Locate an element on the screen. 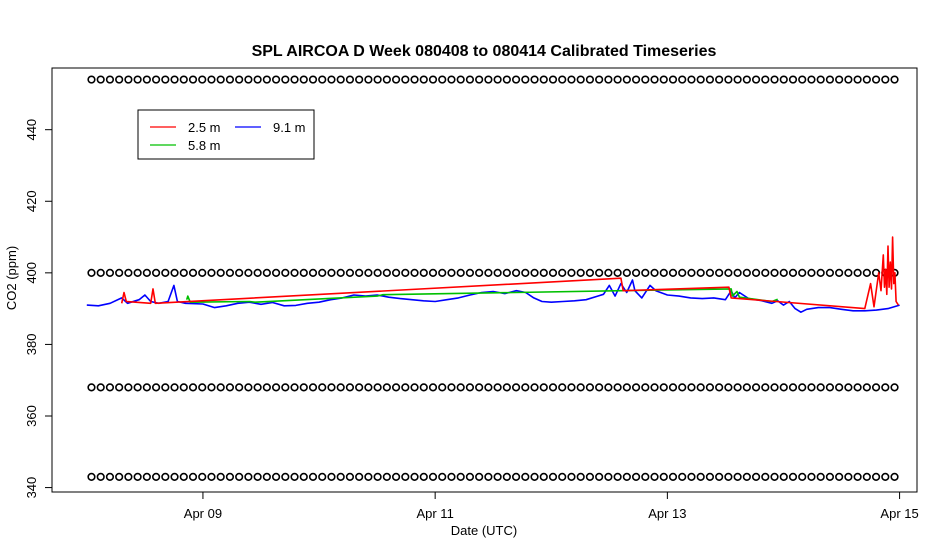 This screenshot has height=540, width=936. series-line-5-8-m is located at coordinates (481, 296).